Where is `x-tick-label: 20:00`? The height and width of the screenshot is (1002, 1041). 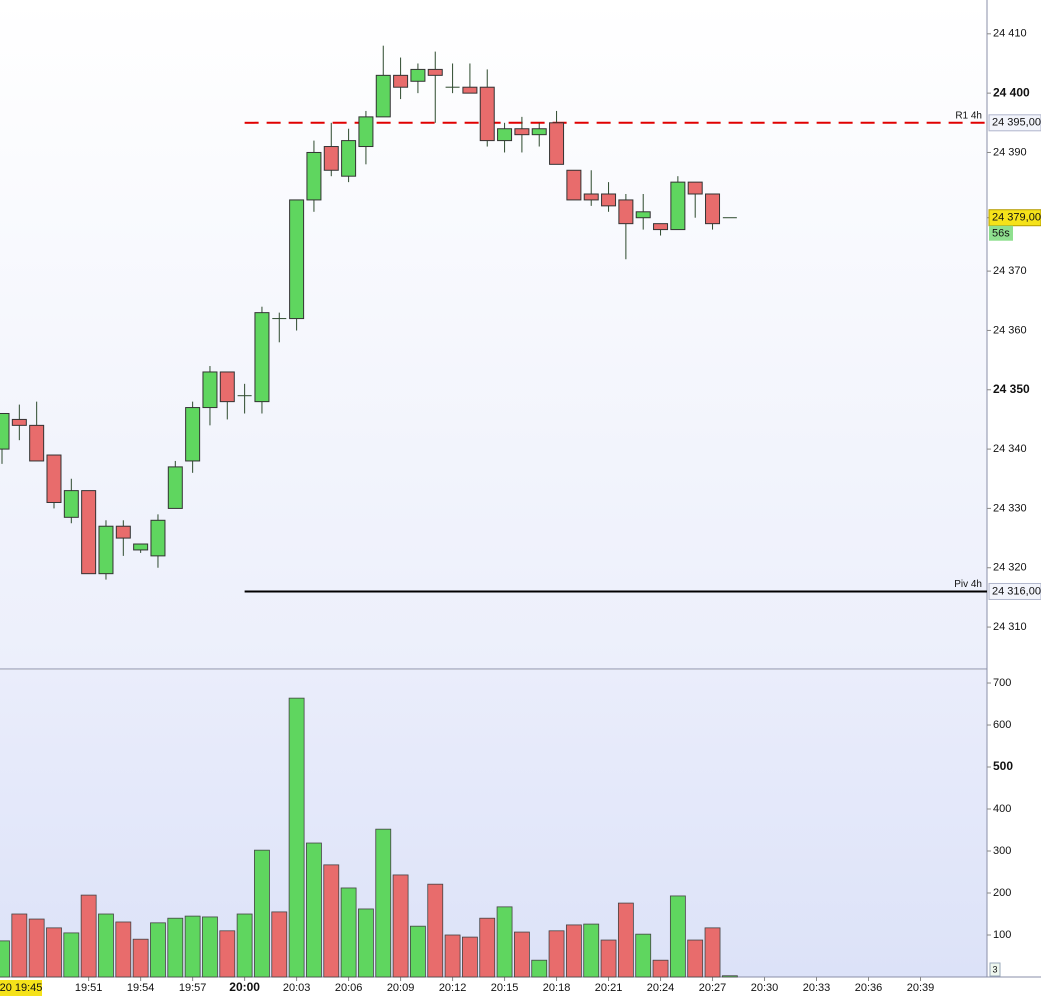 x-tick-label: 20:00 is located at coordinates (244, 987).